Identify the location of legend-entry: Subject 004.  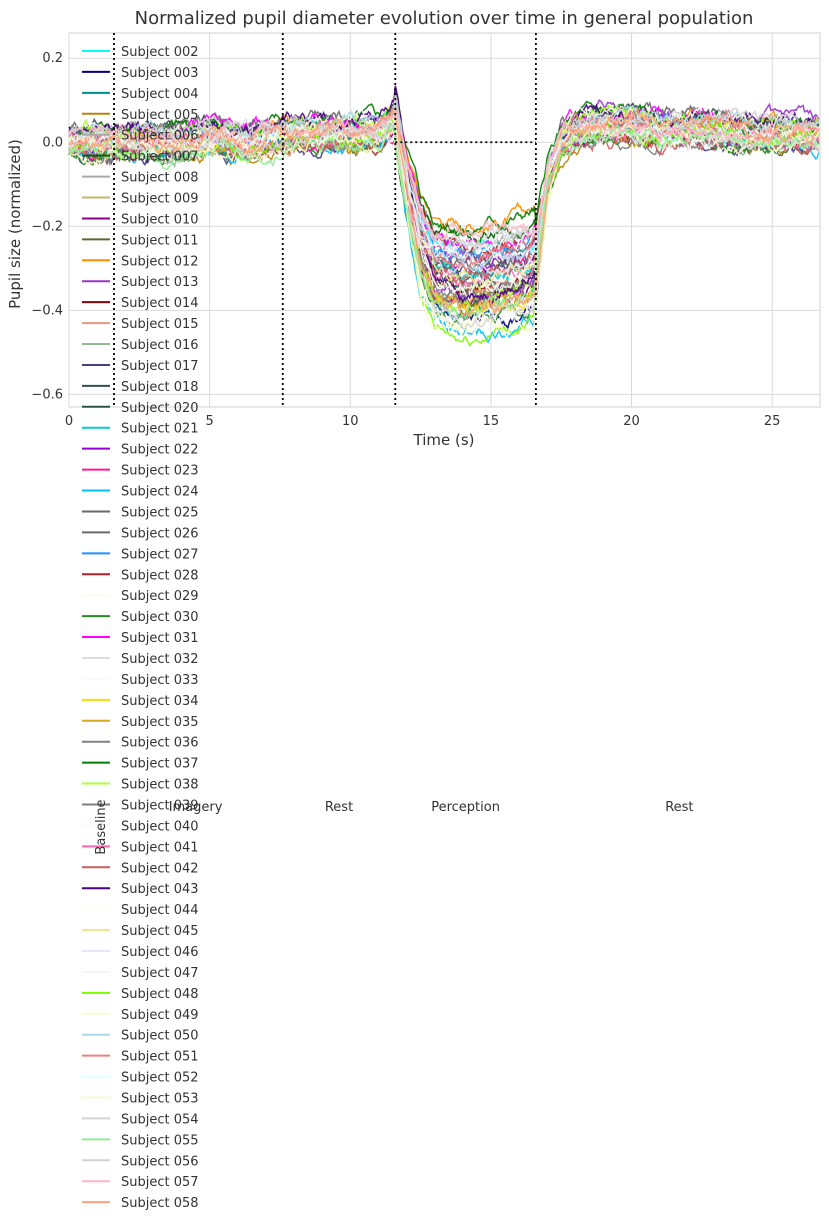
(160, 94).